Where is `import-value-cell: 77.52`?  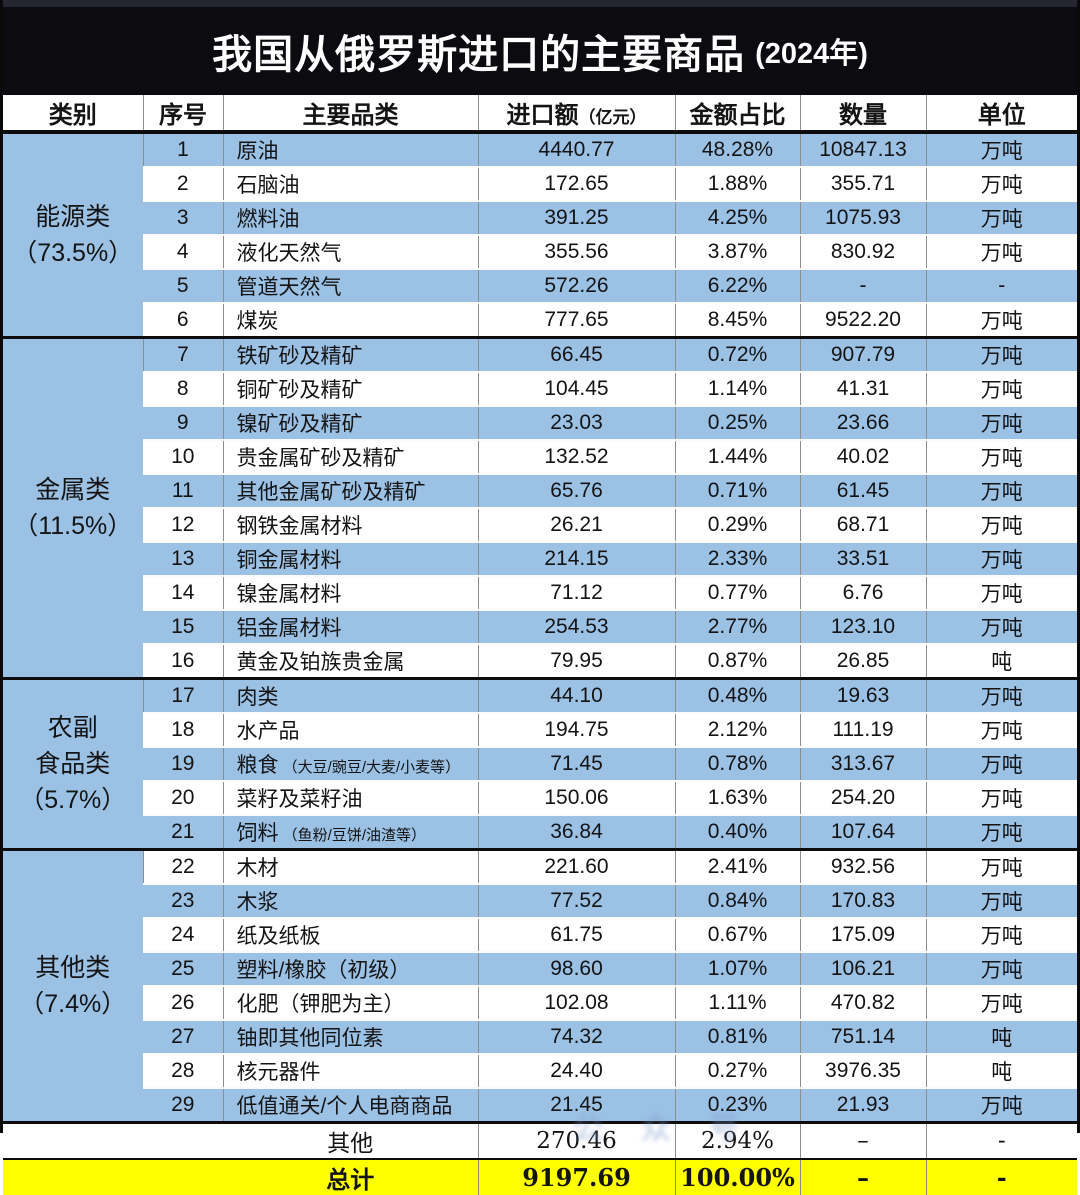
import-value-cell: 77.52 is located at coordinates (576, 900).